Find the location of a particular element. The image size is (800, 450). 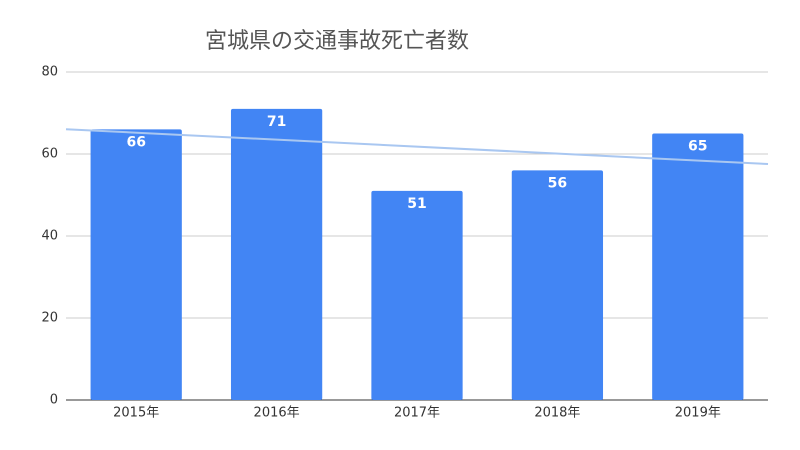

y-tick-label: 20 is located at coordinates (49, 318).